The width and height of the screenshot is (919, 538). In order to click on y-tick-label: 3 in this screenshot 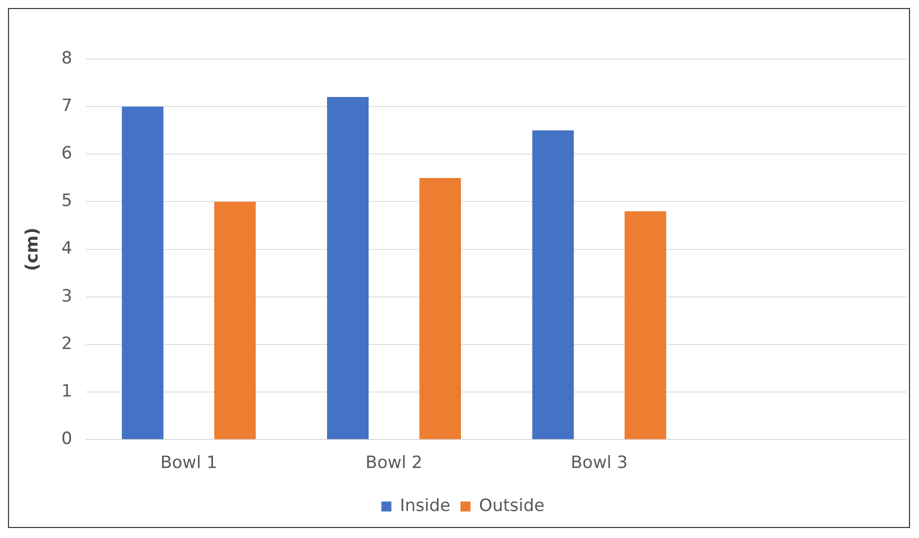, I will do `click(66, 296)`.